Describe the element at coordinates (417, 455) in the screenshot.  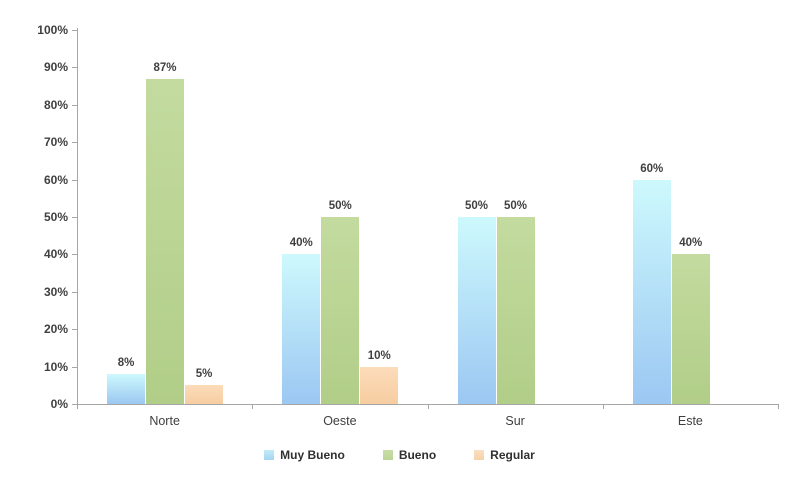
I see `legend-label: Bueno` at that location.